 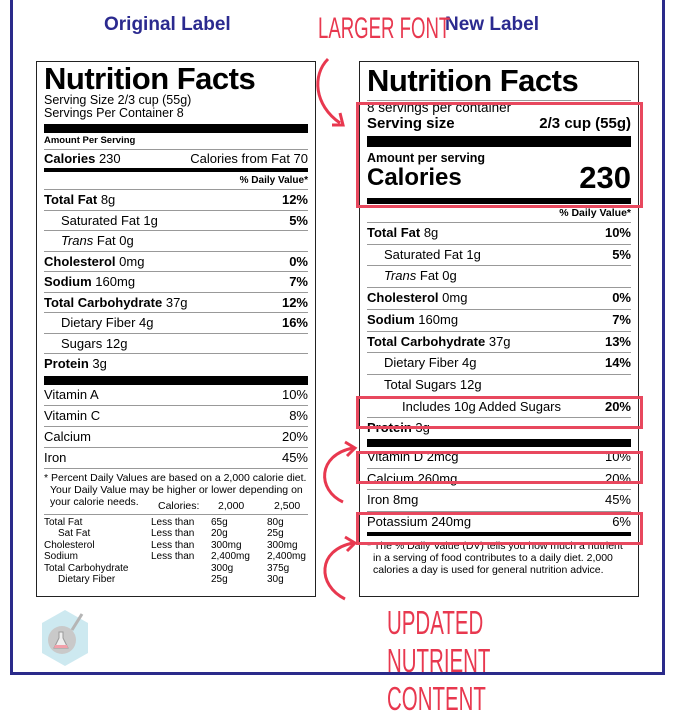 I want to click on frame-right-border, so click(x=663, y=337).